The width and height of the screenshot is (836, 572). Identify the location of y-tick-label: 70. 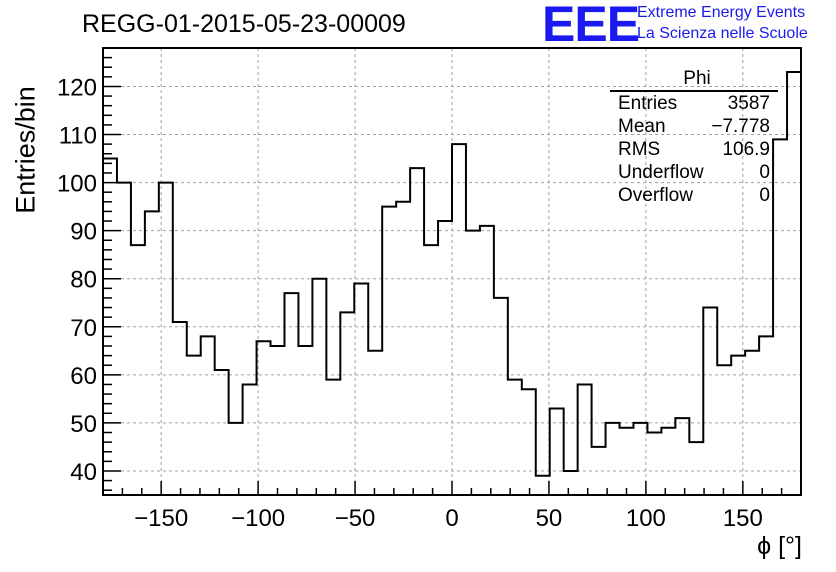
(83, 328).